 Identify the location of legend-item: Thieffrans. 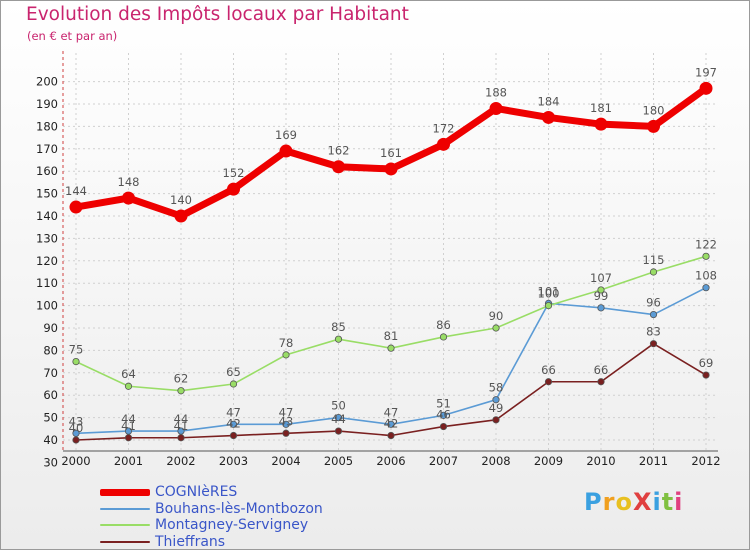
(211, 542).